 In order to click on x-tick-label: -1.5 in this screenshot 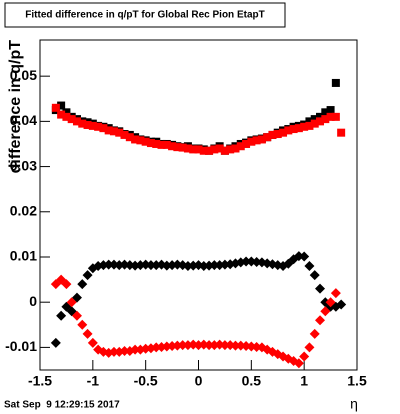, I will do `click(40, 381)`.